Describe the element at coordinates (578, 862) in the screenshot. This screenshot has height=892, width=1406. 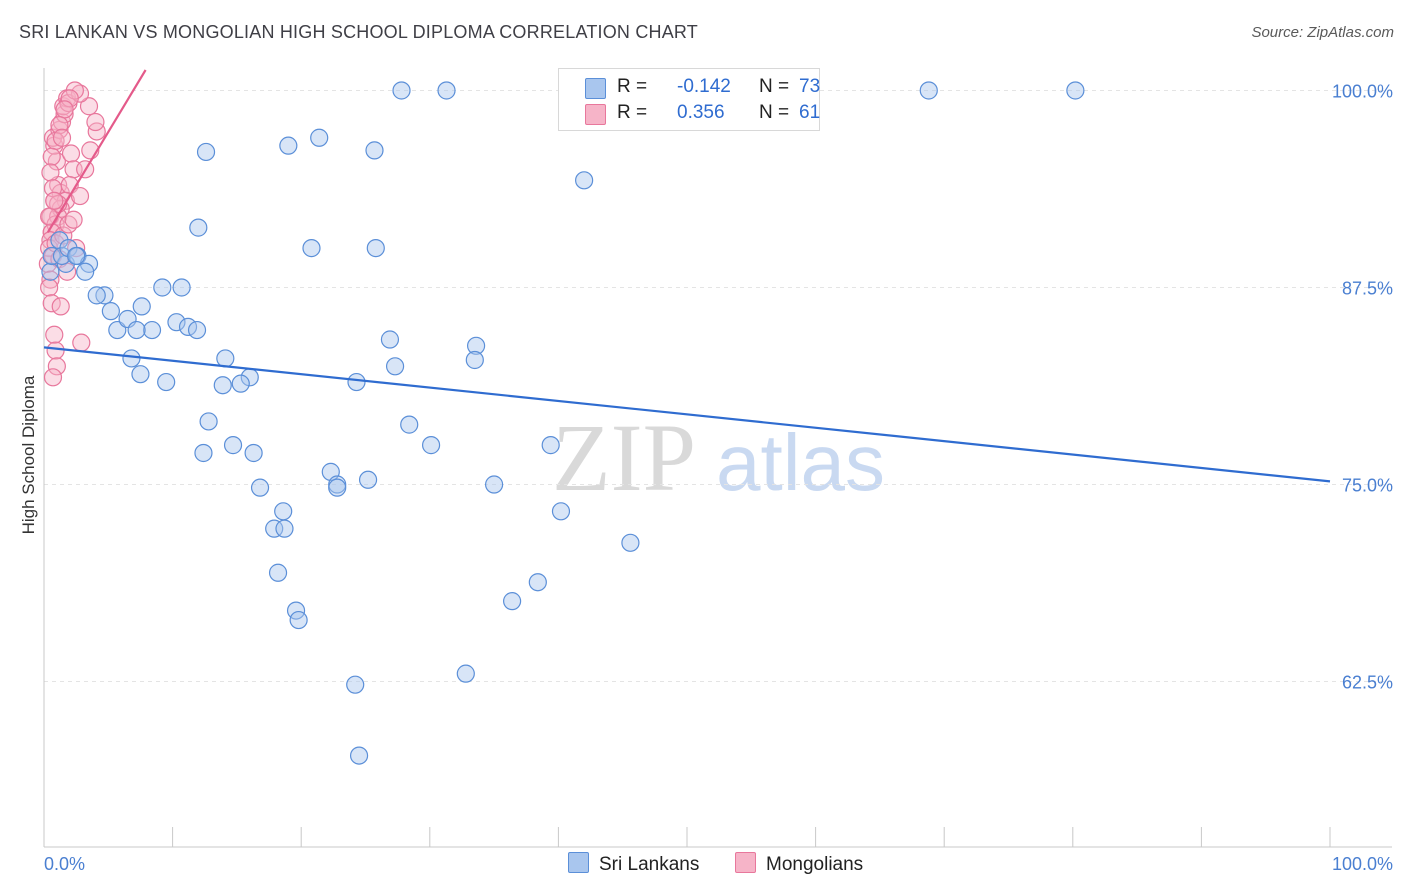
I see `sri-lankans-legend-swatch` at that location.